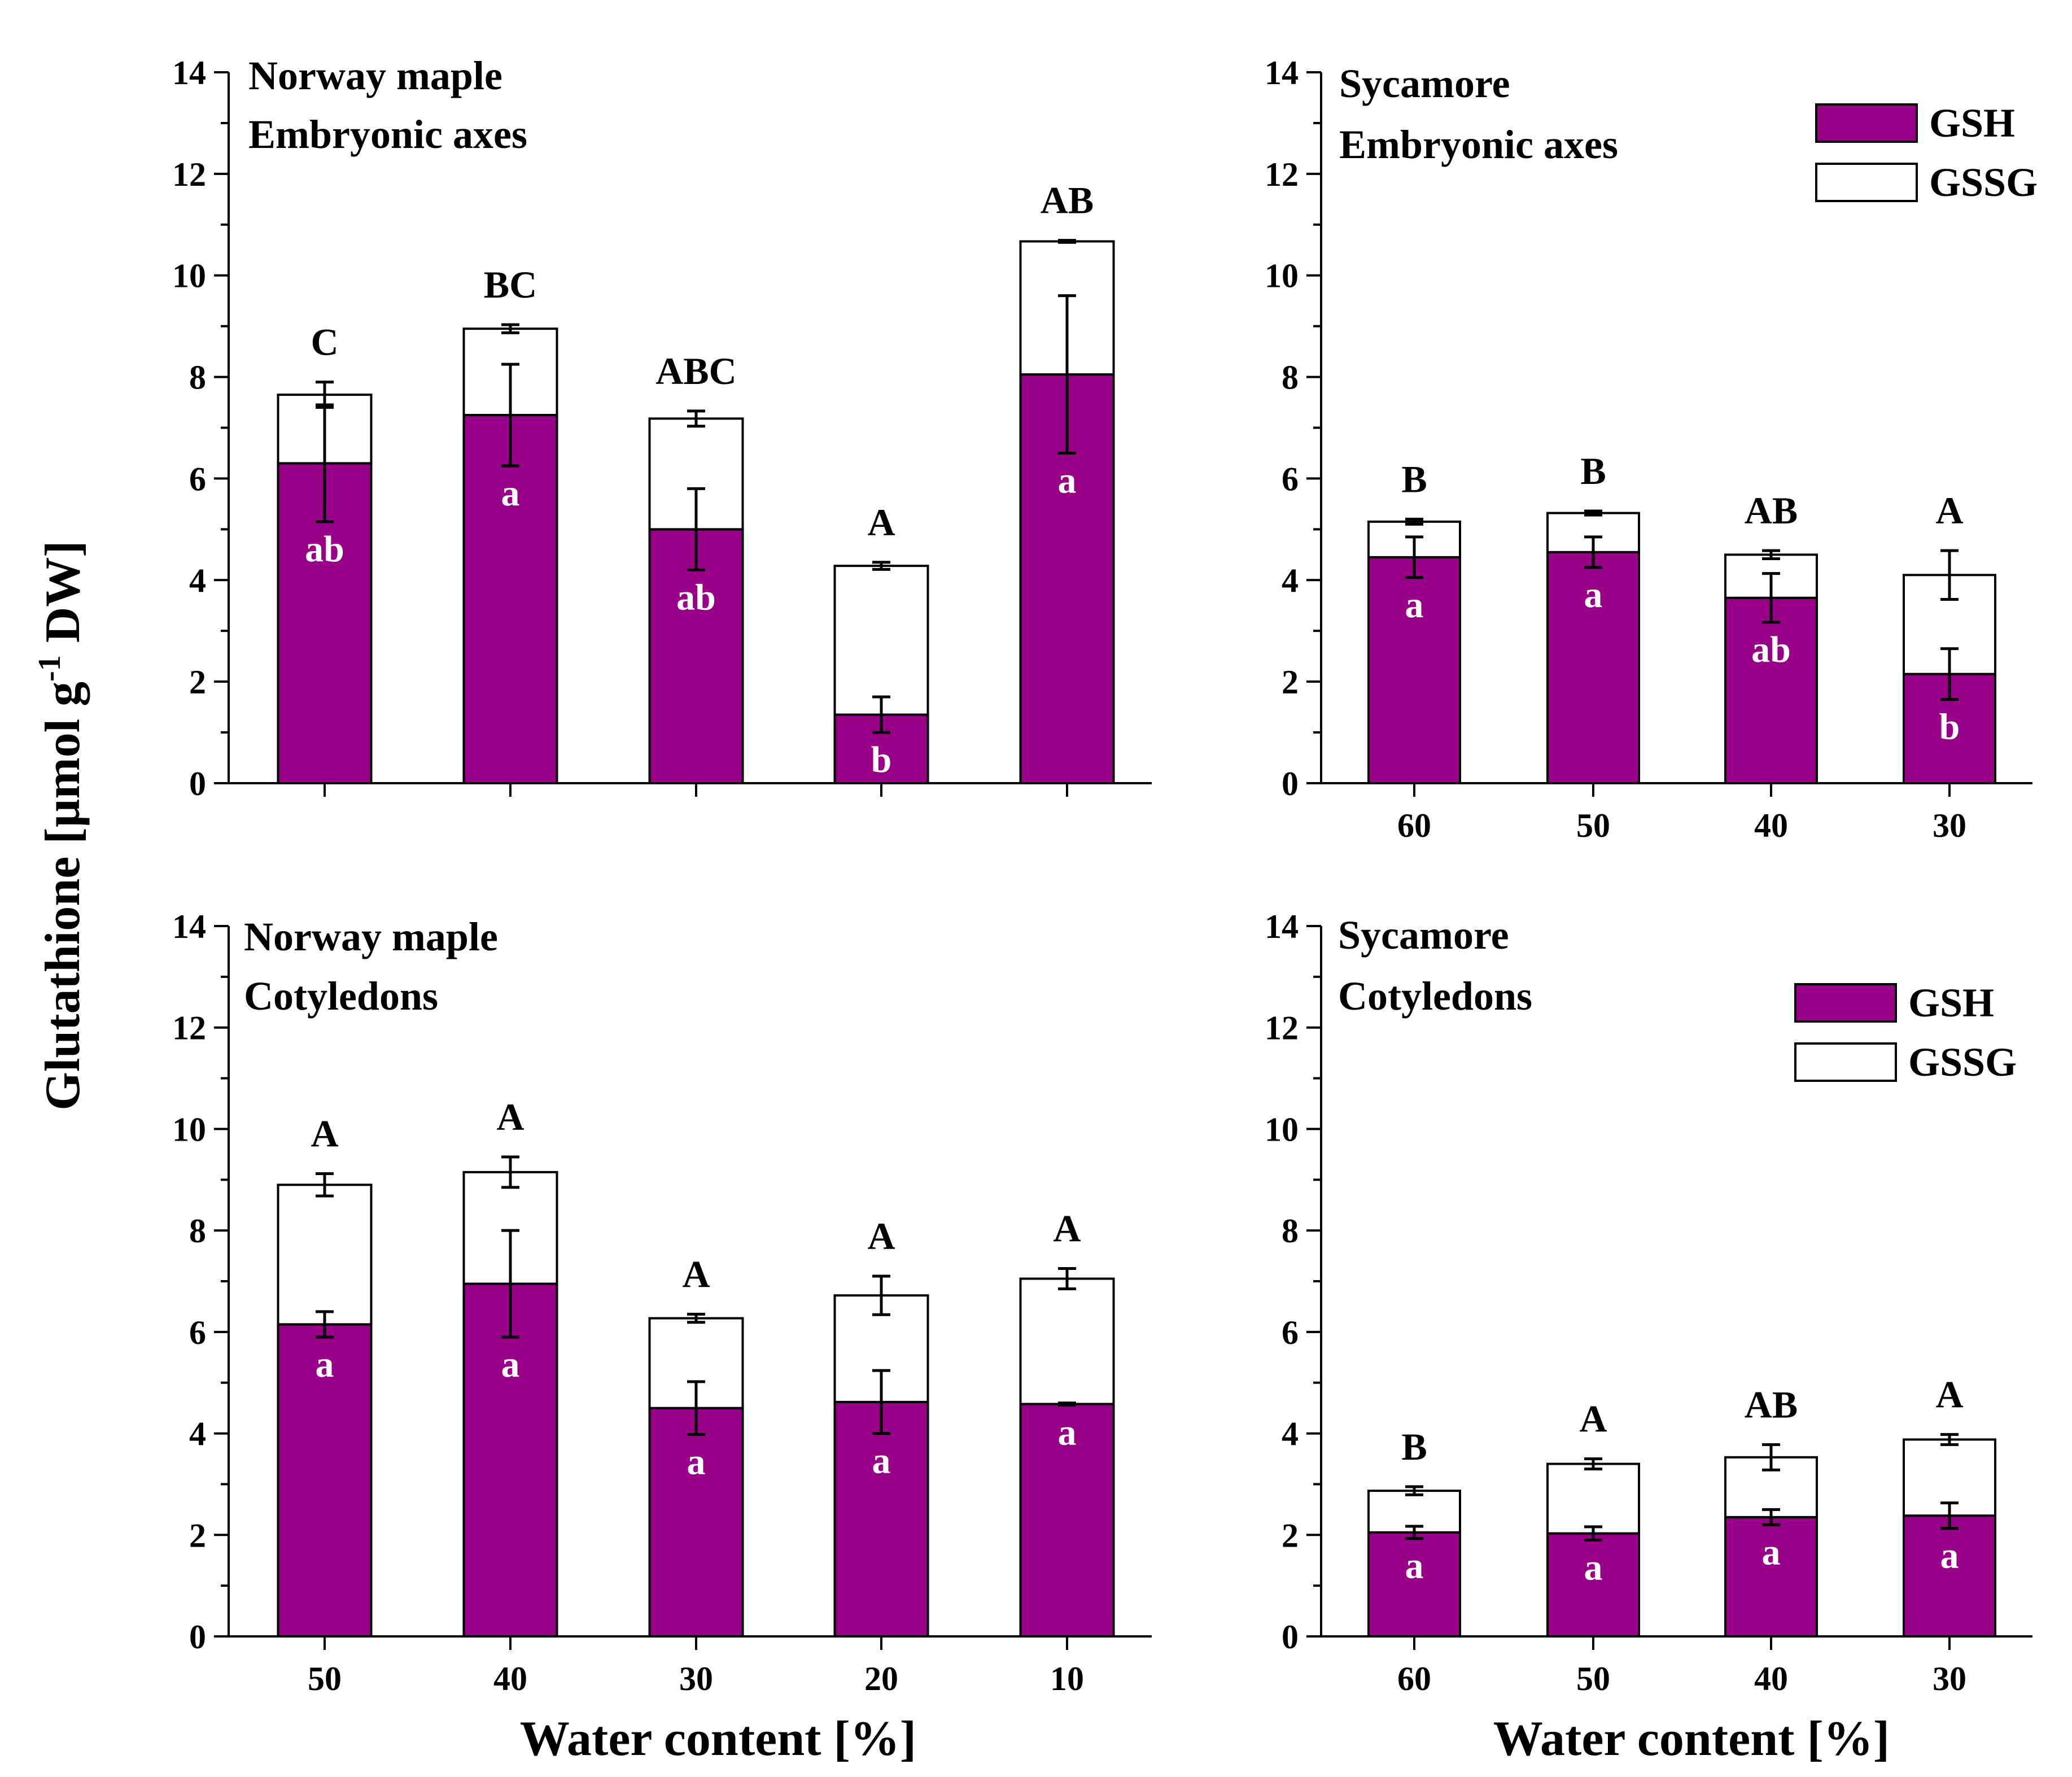  I want to click on total-significance-letter: AB, so click(1067, 200).